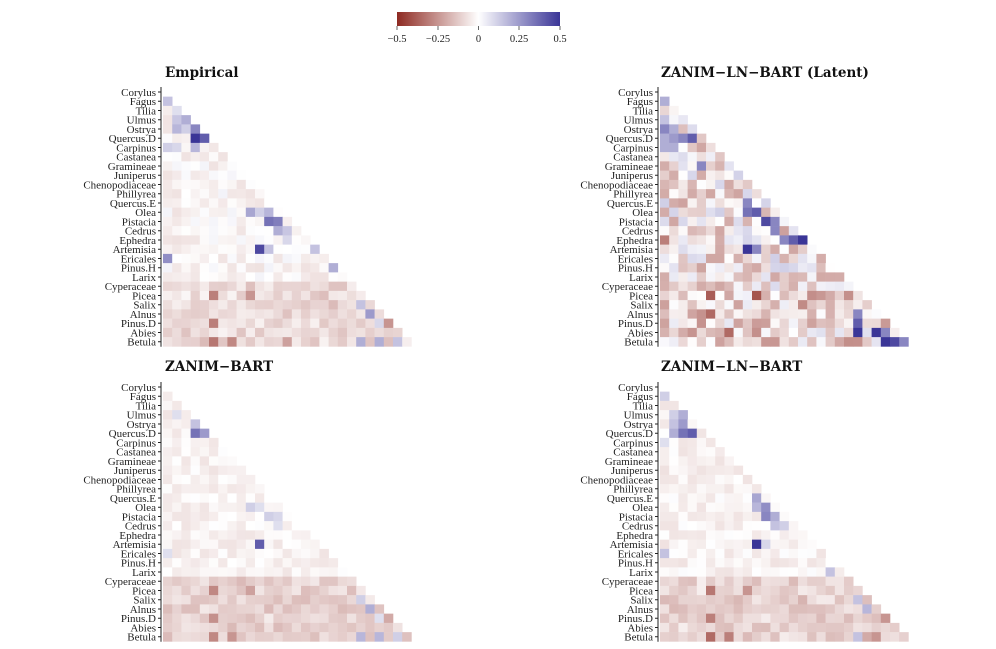 The height and width of the screenshot is (649, 996). Describe the element at coordinates (219, 367) in the screenshot. I see `panel-title-zanim-bart: ZANIM−BART` at that location.